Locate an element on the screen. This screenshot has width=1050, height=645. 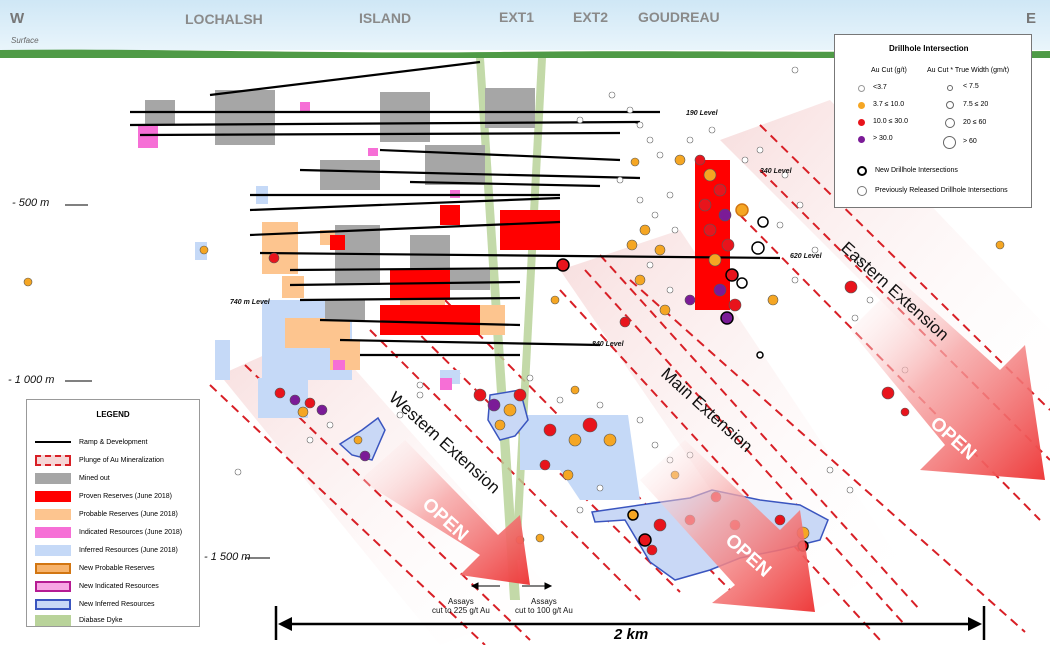
legend-item: New Inferred Resources is located at coordinates (94, 604).